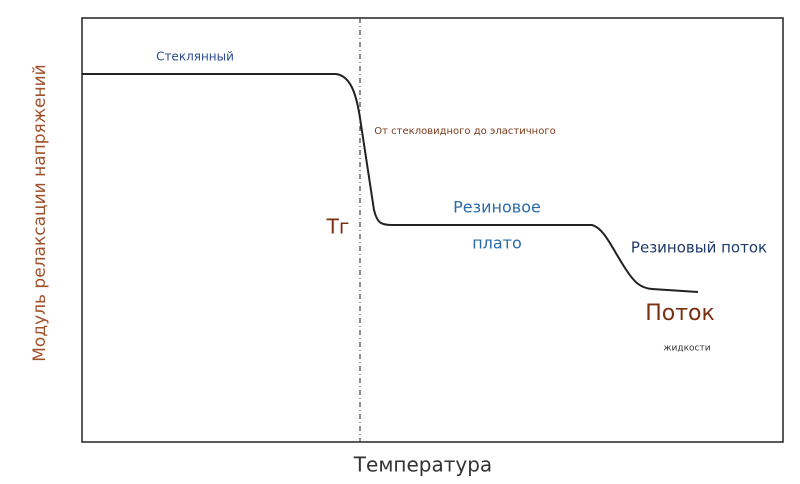 Image resolution: width=800 pixels, height=484 pixels. Describe the element at coordinates (497, 207) in the screenshot. I see `plateau-label: Резиновое` at that location.